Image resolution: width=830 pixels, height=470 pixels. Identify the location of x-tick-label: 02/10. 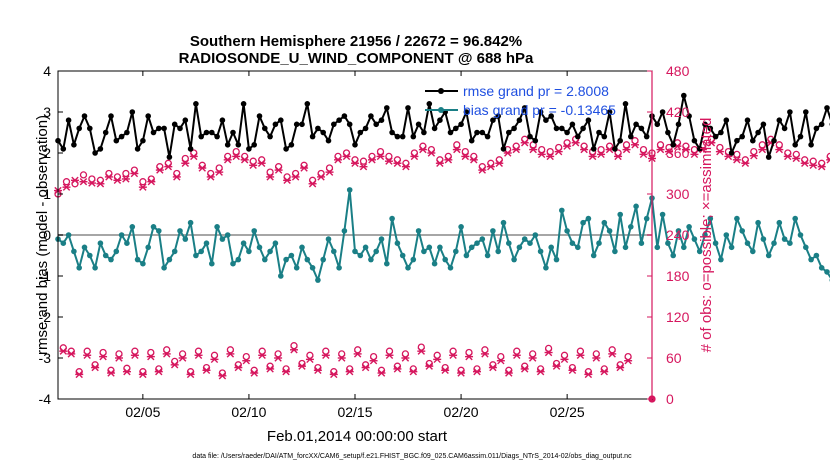
(248, 412).